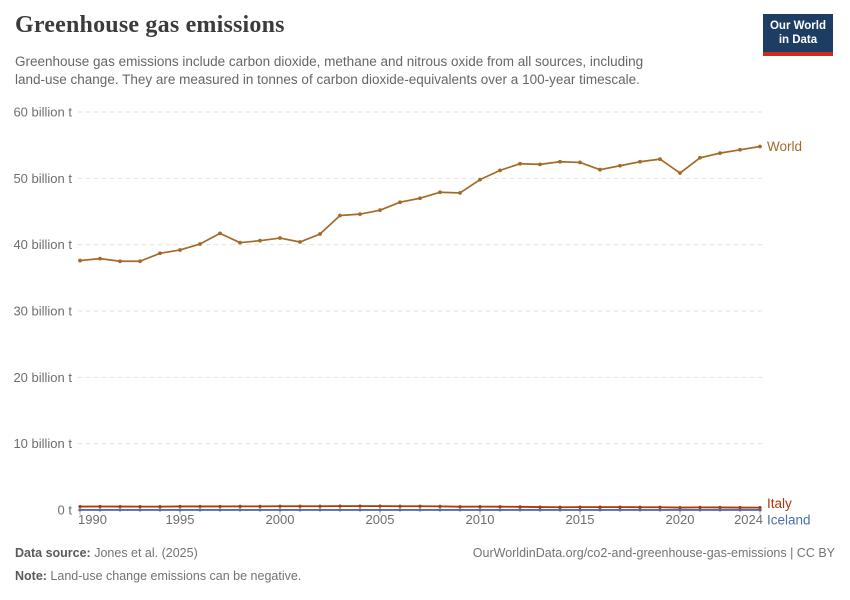 The width and height of the screenshot is (850, 600). Describe the element at coordinates (797, 35) in the screenshot. I see `owid-logo: Our World in Data` at that location.